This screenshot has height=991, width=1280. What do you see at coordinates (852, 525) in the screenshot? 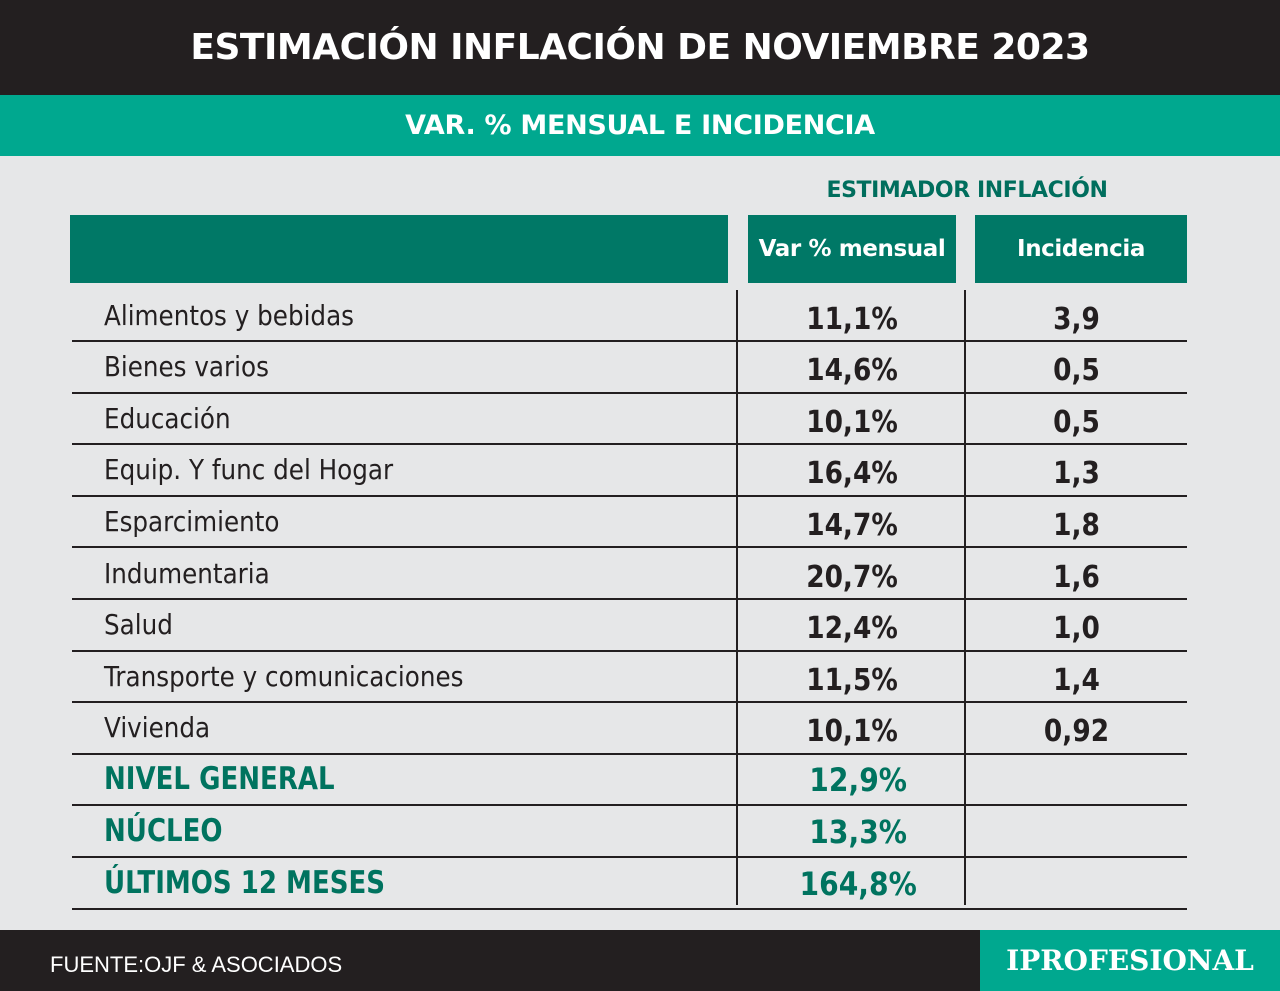
I see `row-var-mensual: 14,7%` at bounding box center [852, 525].